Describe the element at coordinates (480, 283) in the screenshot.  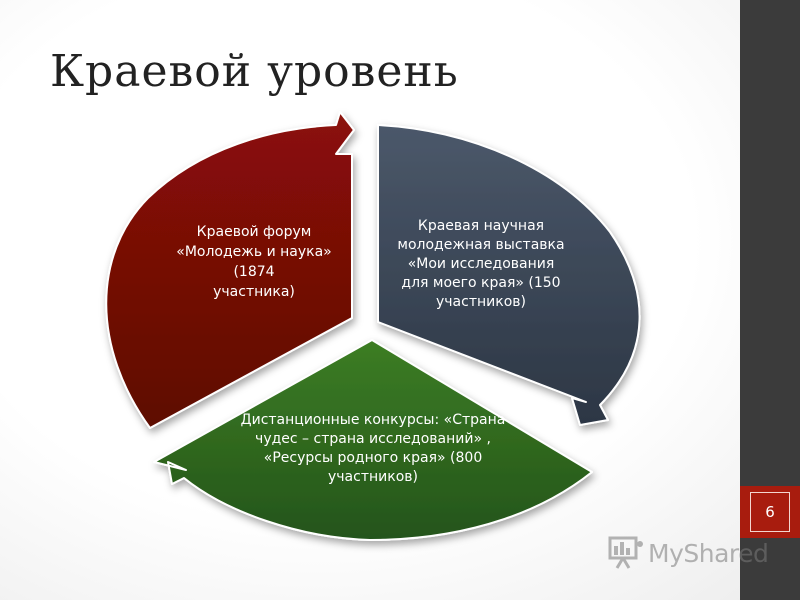
I see `segment-slate-label-line: для моего края» (150` at that location.